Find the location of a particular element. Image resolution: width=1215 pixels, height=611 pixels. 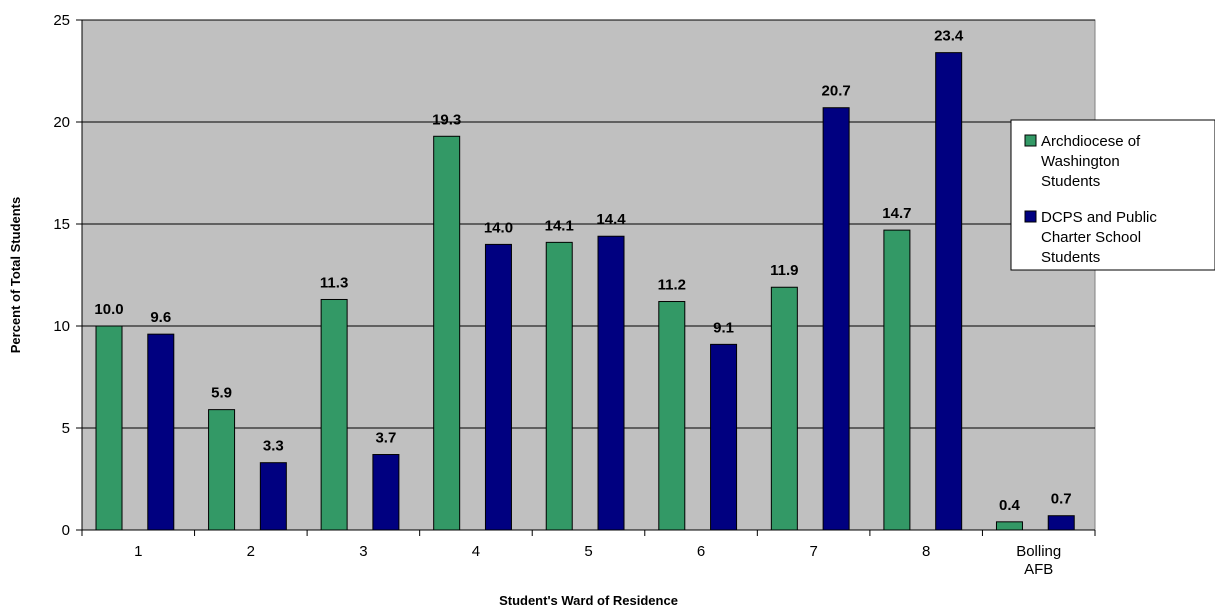

y-tick-label: 10 is located at coordinates (61, 326).